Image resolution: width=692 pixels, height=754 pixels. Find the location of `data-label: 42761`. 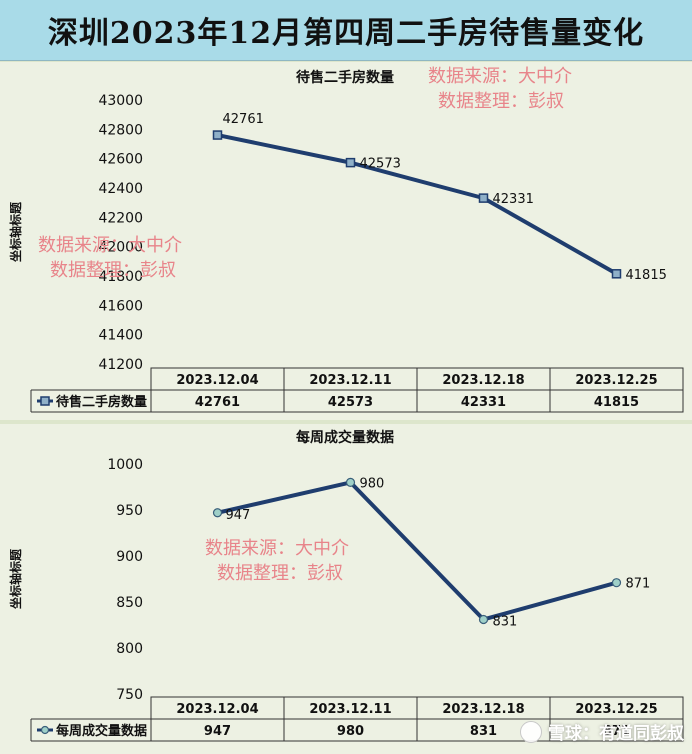

data-label: 42761 is located at coordinates (243, 119).